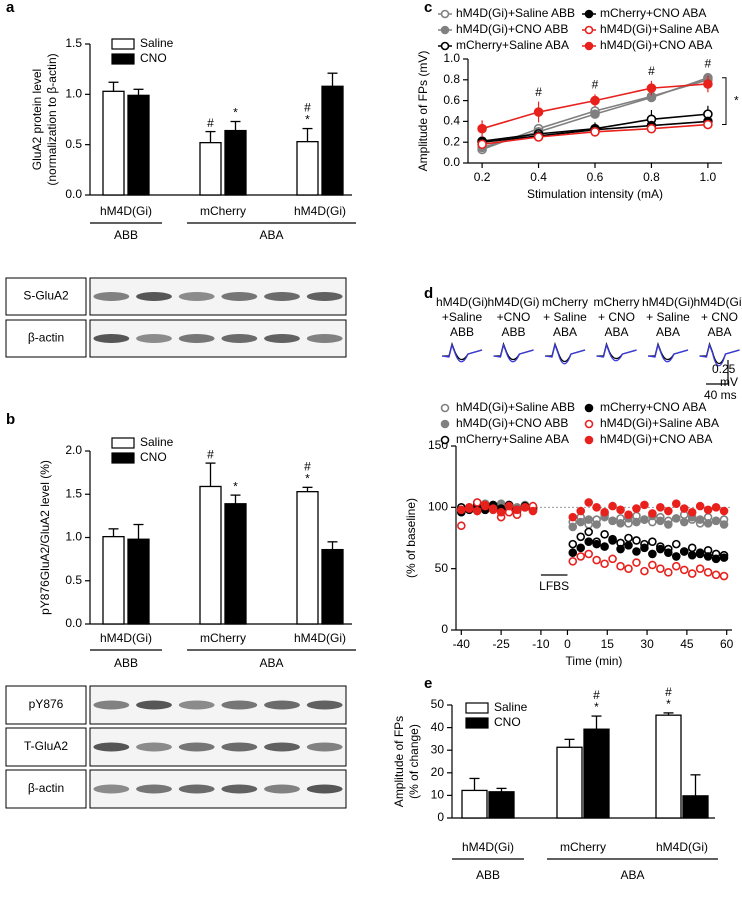 The image size is (742, 913). Describe the element at coordinates (153, 457) in the screenshot. I see `legend-label: CNO` at that location.